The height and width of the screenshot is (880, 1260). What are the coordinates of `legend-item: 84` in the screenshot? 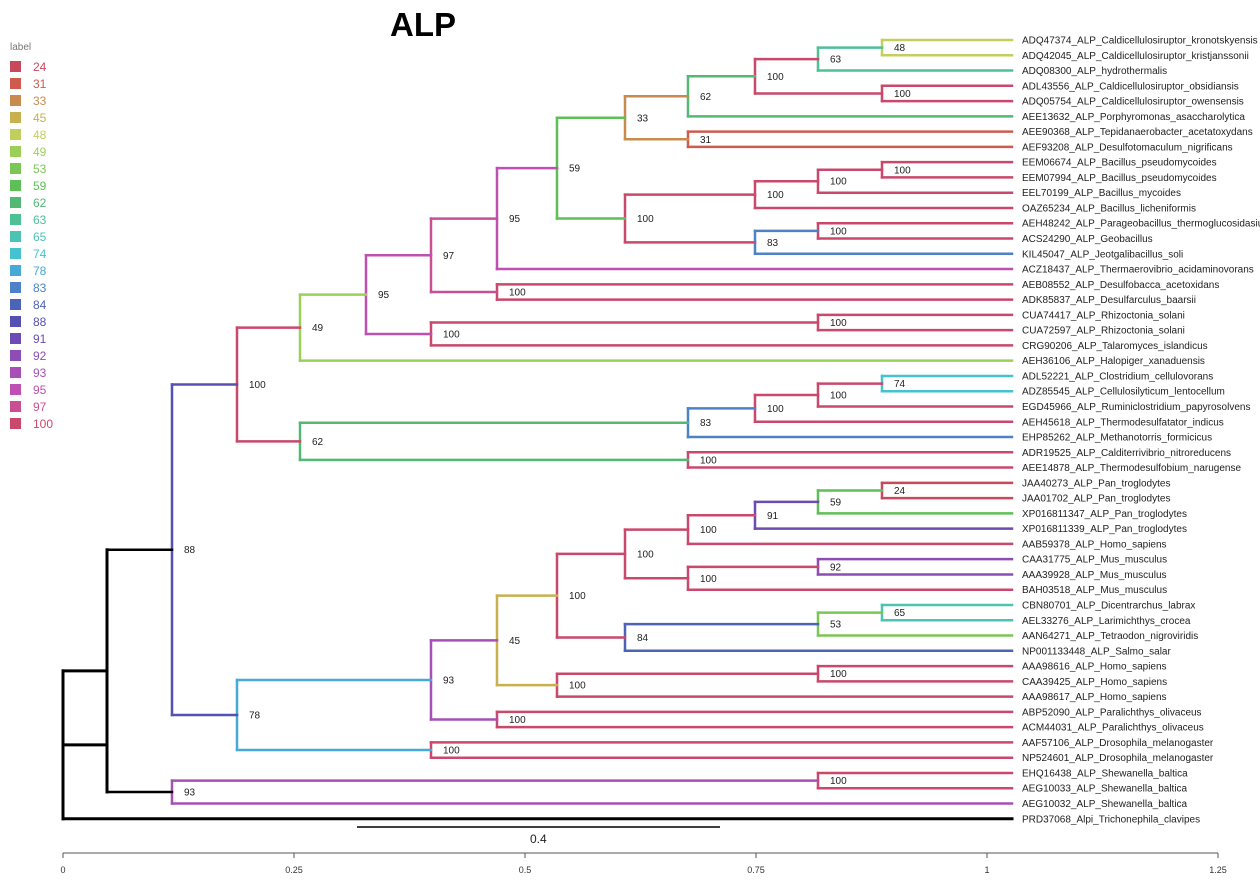 It's located at (31, 304).